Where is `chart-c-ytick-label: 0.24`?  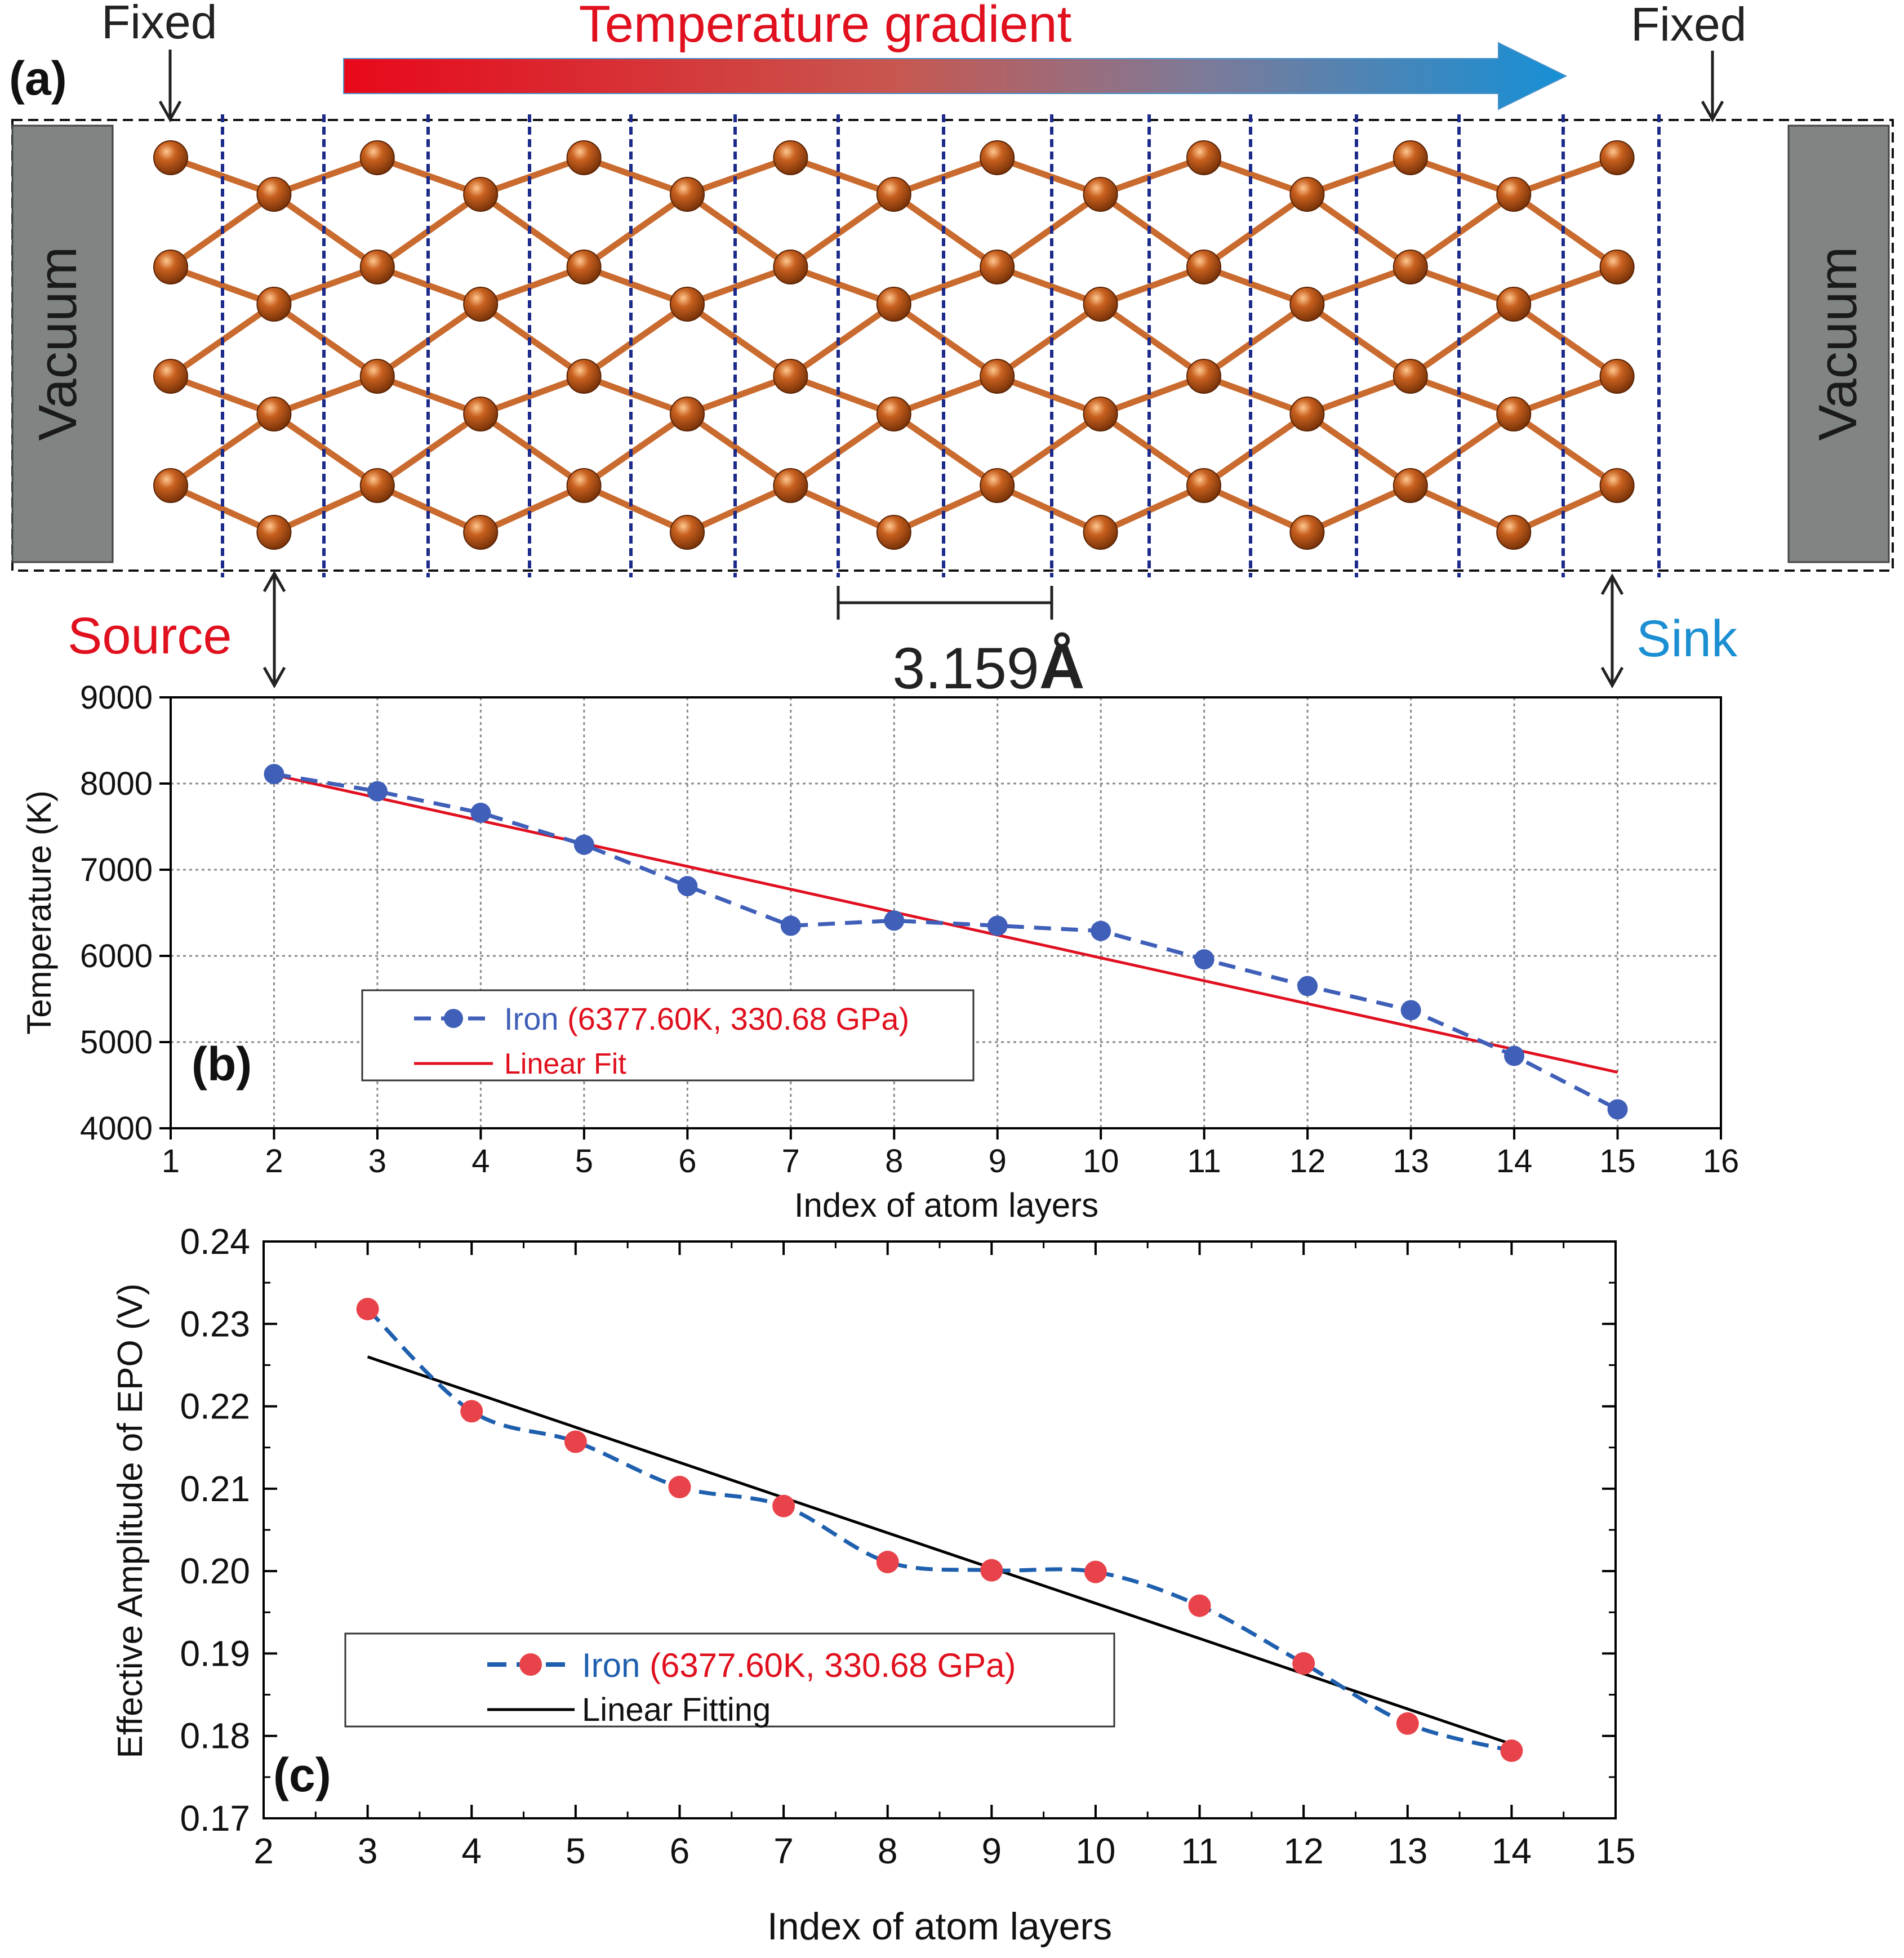
chart-c-ytick-label: 0.24 is located at coordinates (215, 1241).